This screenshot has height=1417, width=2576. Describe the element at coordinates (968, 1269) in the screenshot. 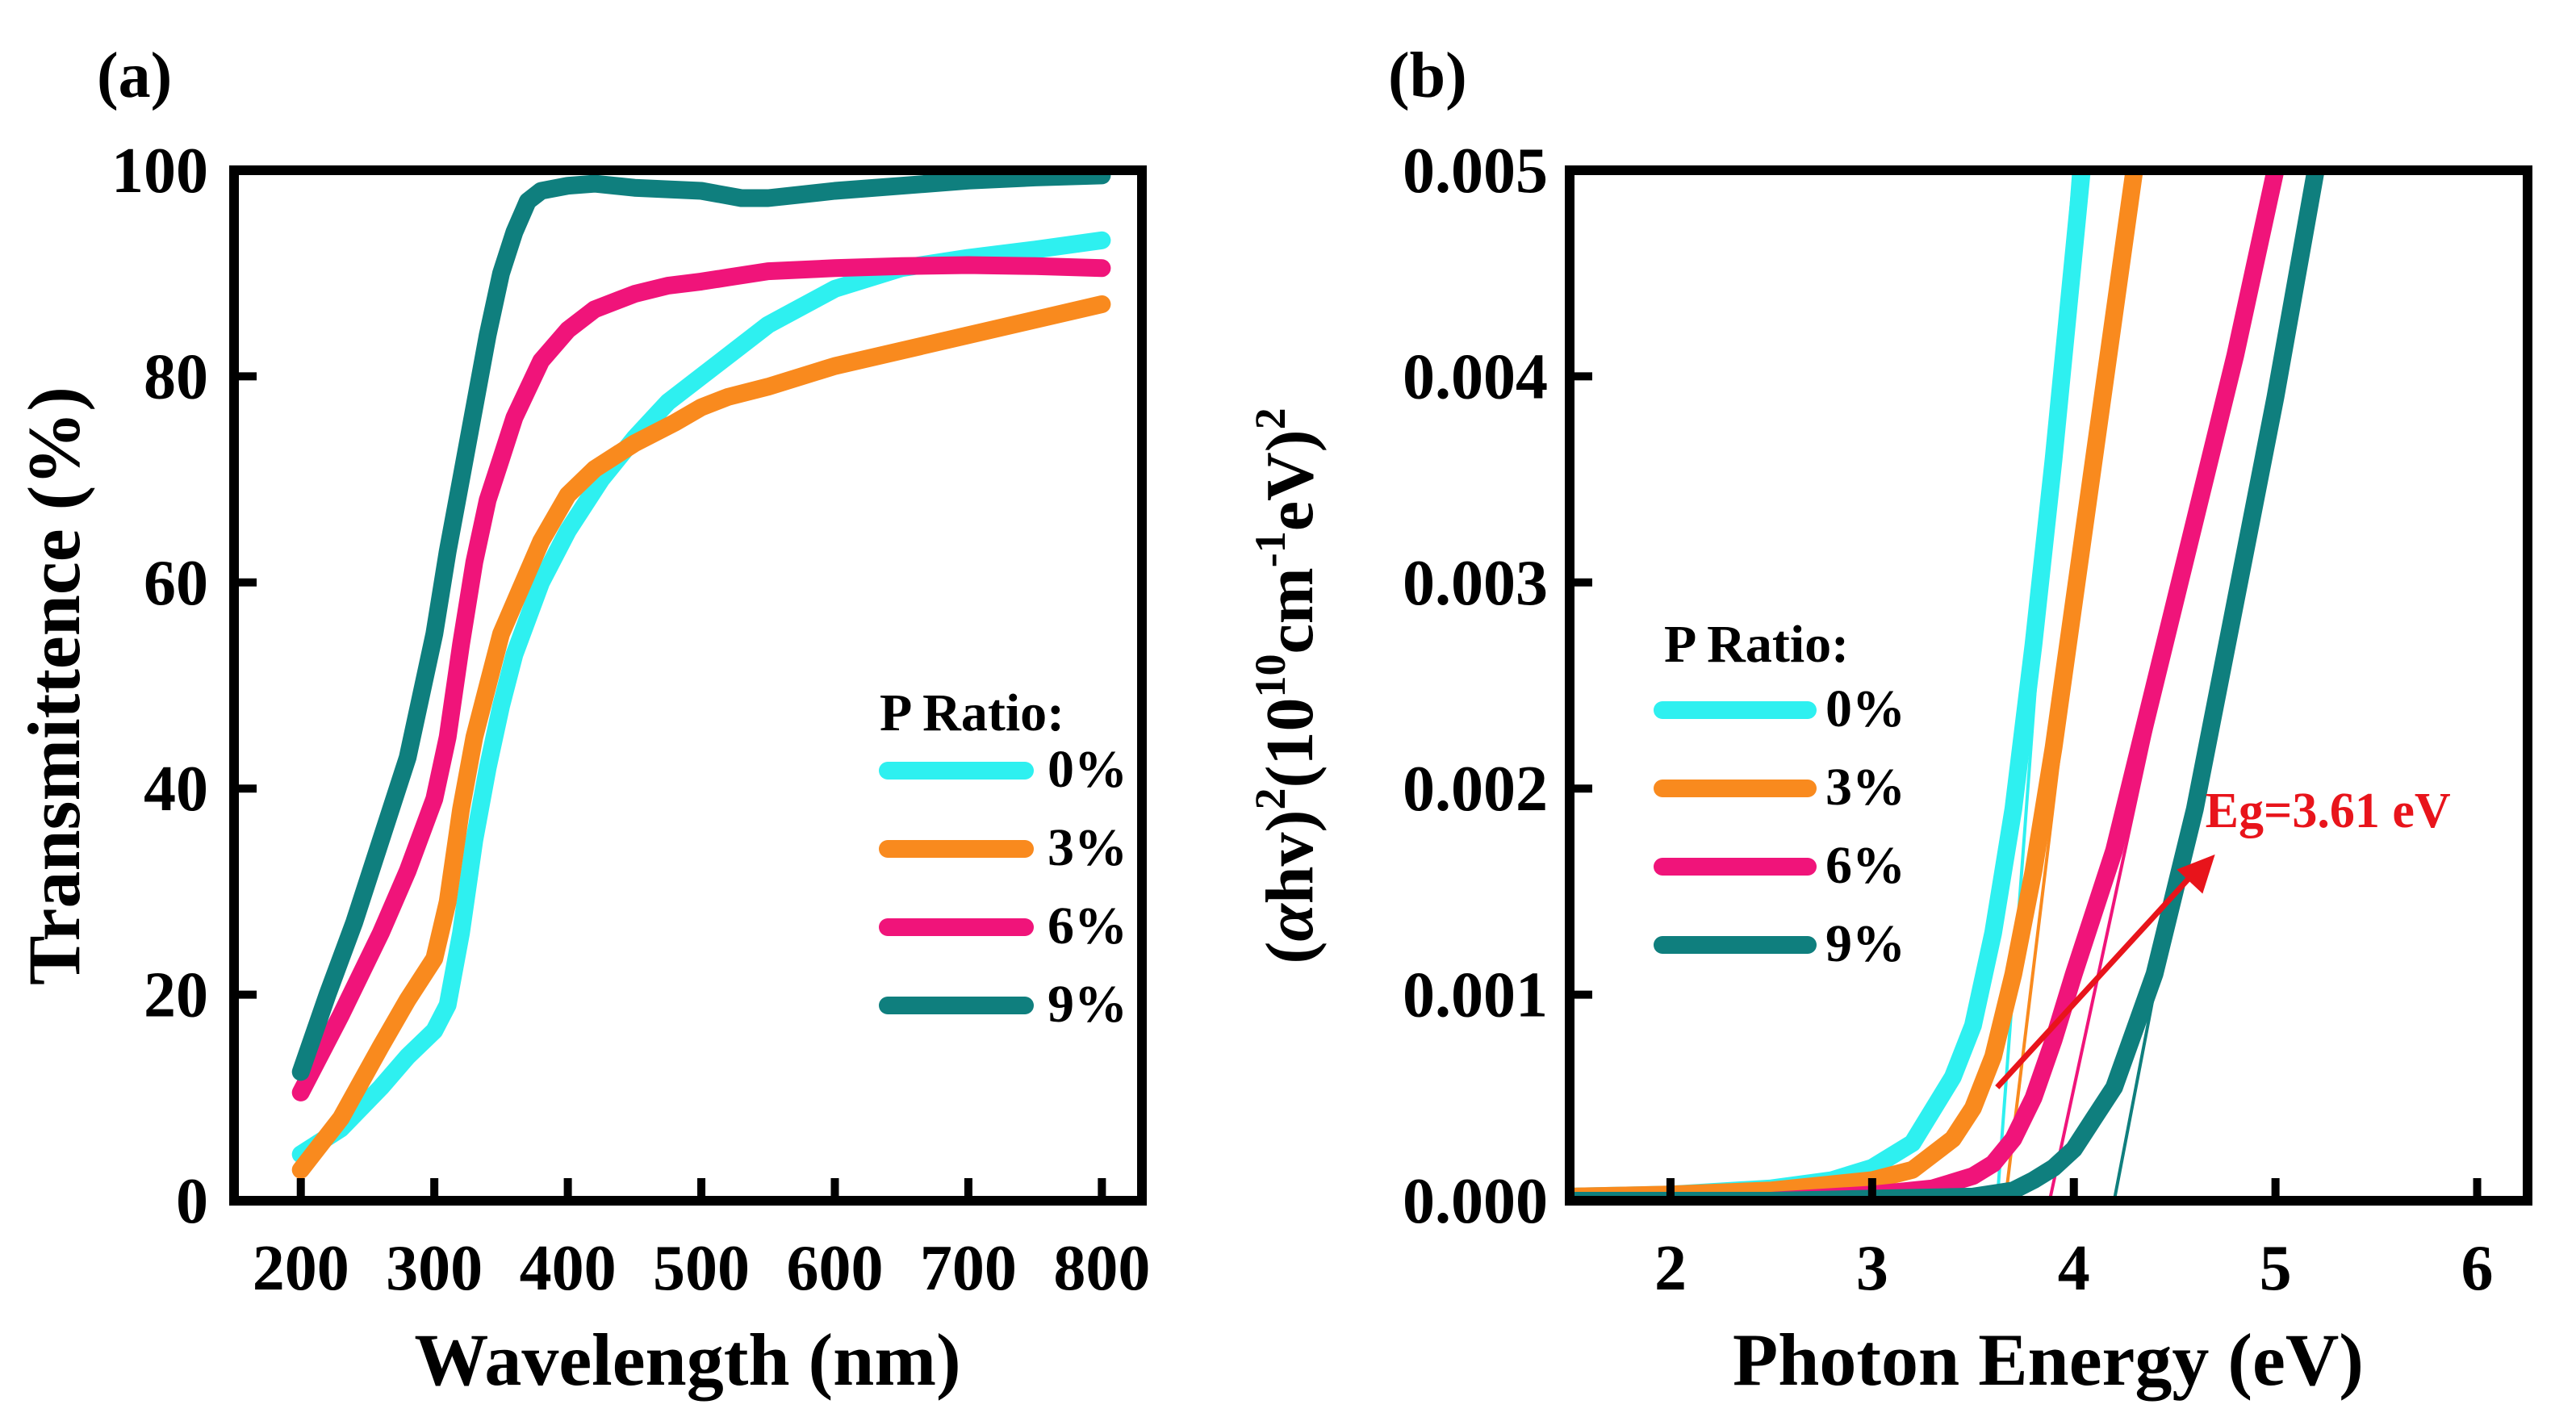

I see `x-tick-label: 700` at that location.